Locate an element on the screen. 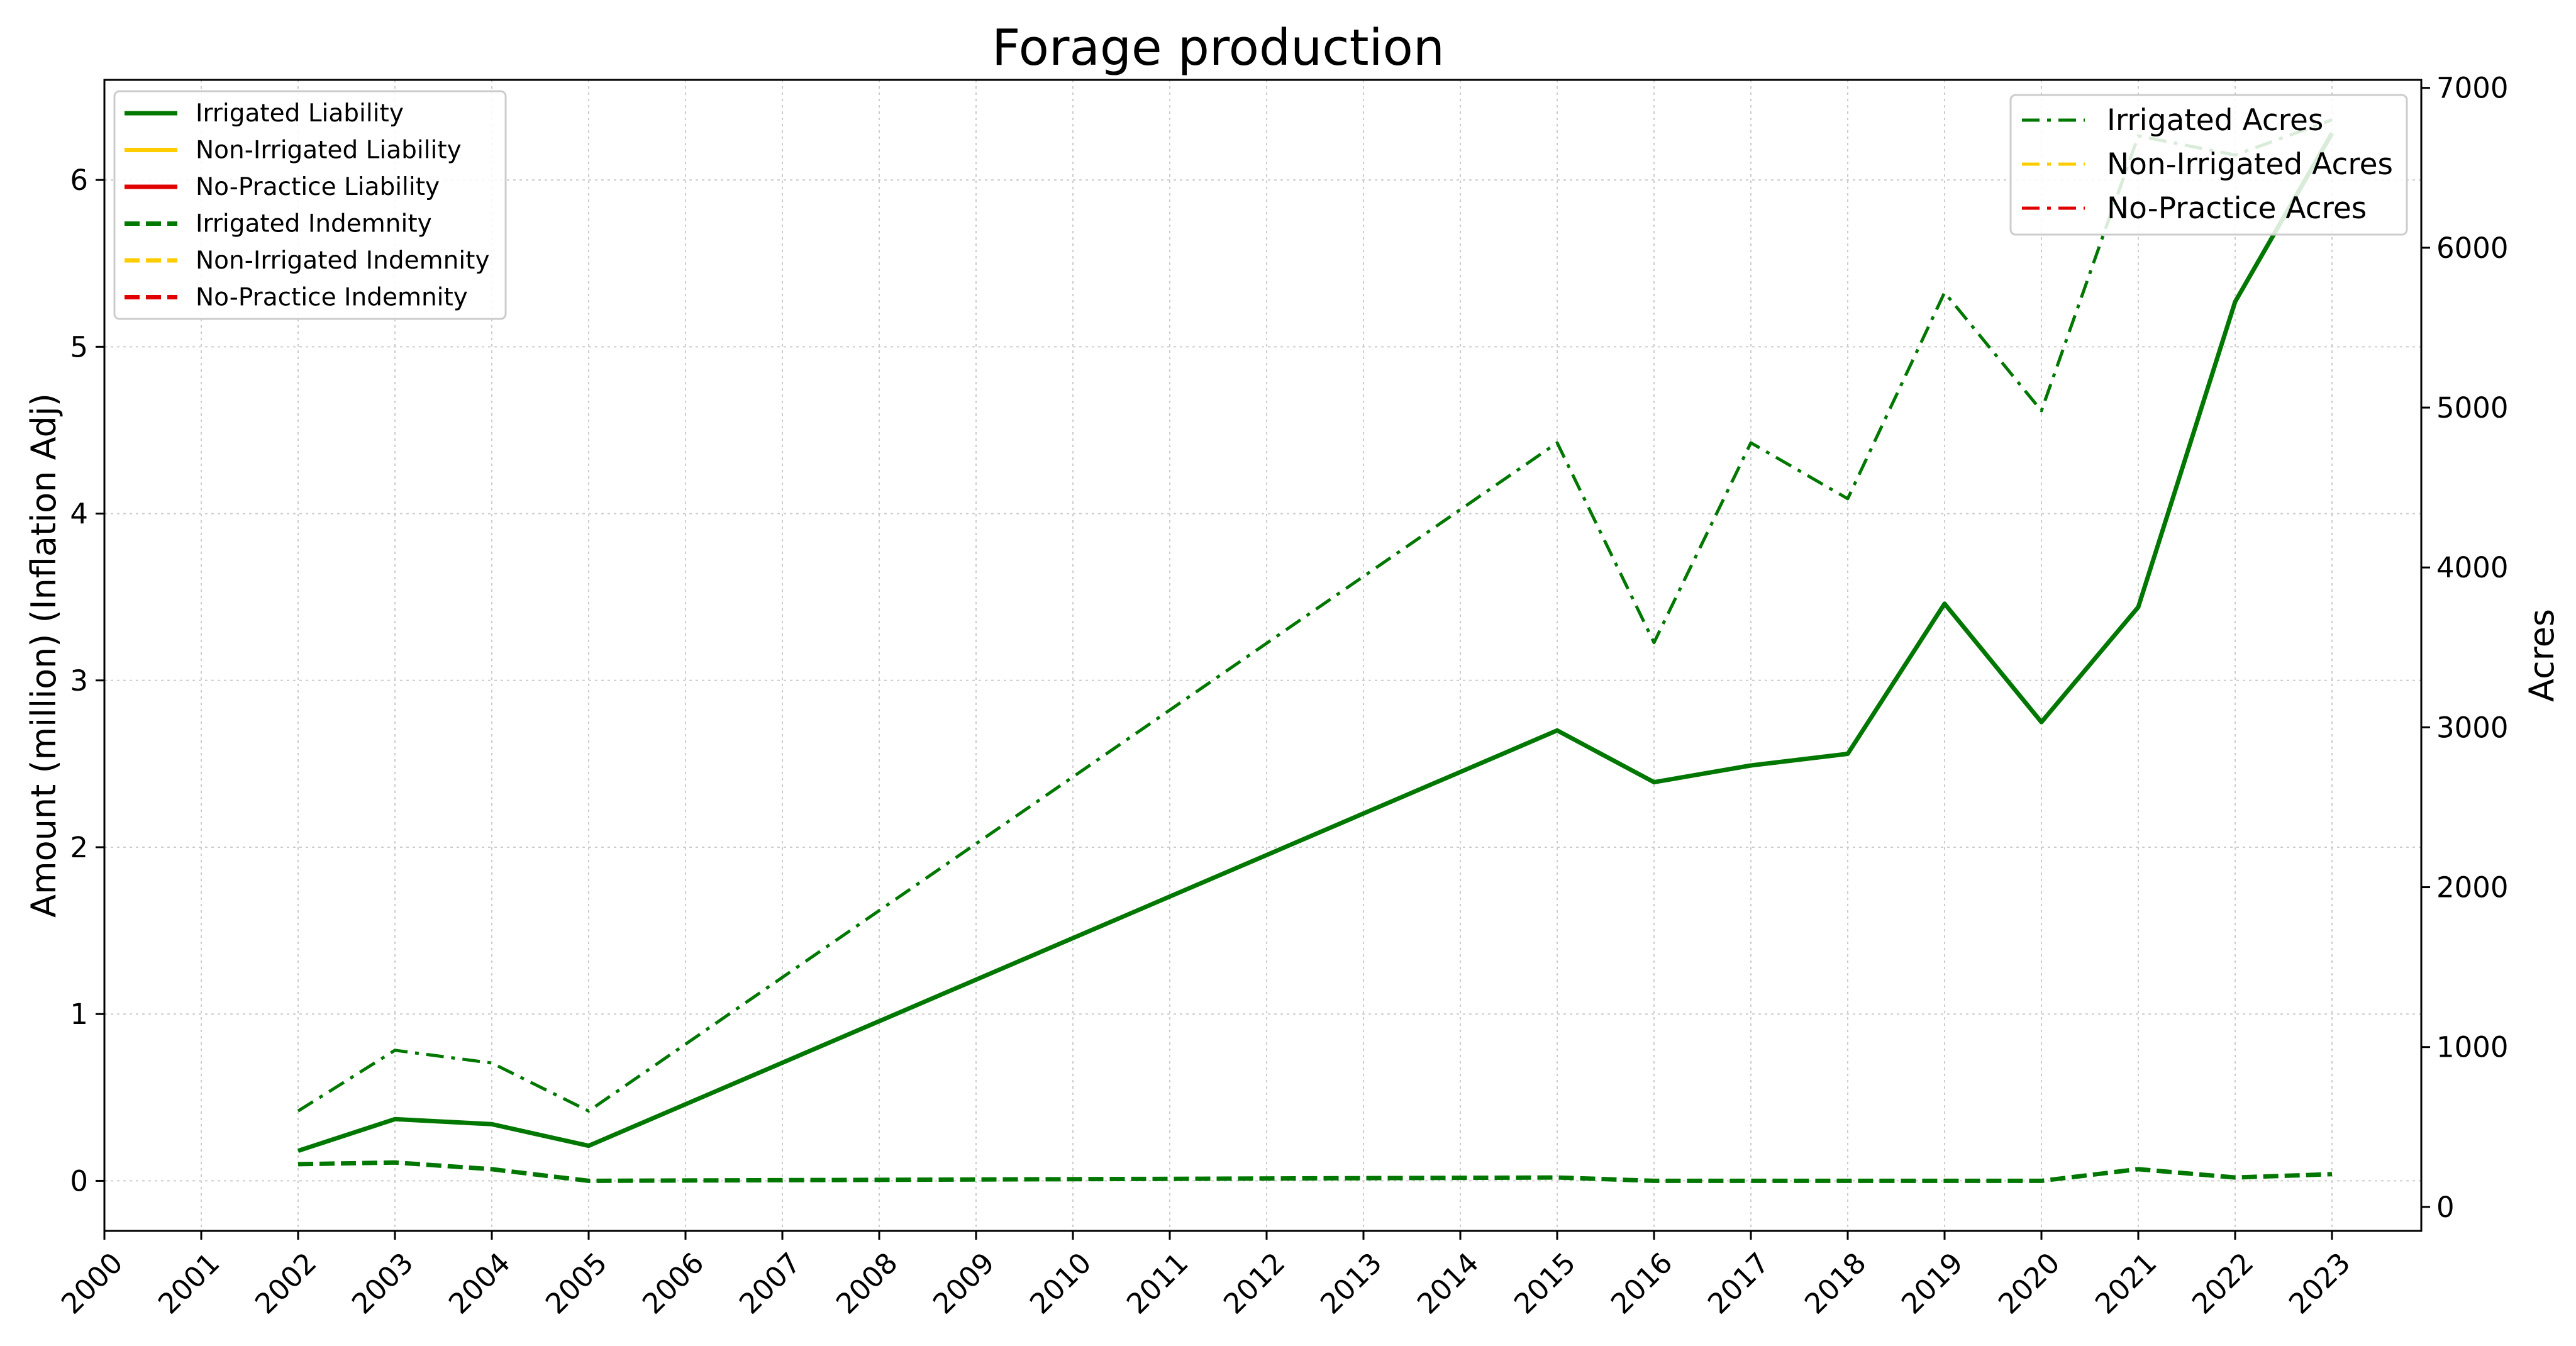  y2-tick-label: 1000 is located at coordinates (2472, 1047).